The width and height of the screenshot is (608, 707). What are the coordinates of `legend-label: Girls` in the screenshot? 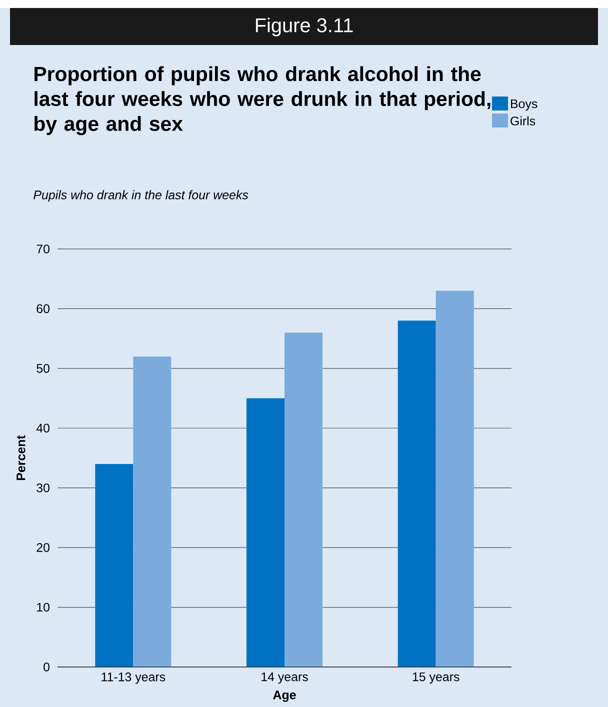 It's located at (523, 121).